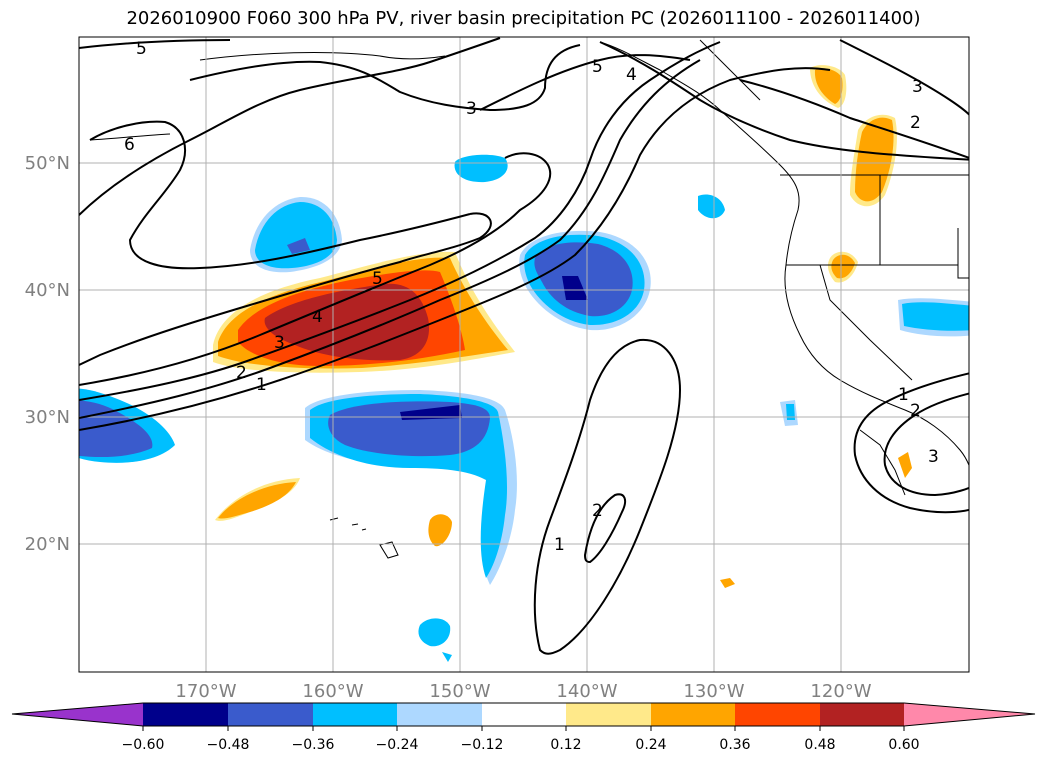 This screenshot has height=765, width=1047. What do you see at coordinates (734, 745) in the screenshot?
I see `colorbar-tick-label: 0.36` at bounding box center [734, 745].